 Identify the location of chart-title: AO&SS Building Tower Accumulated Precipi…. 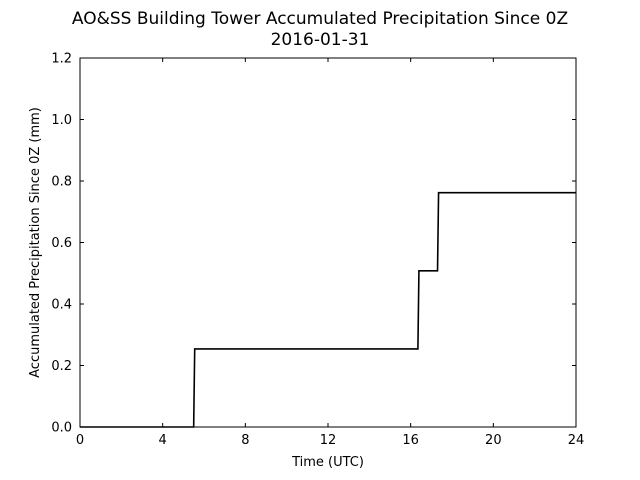
(320, 19).